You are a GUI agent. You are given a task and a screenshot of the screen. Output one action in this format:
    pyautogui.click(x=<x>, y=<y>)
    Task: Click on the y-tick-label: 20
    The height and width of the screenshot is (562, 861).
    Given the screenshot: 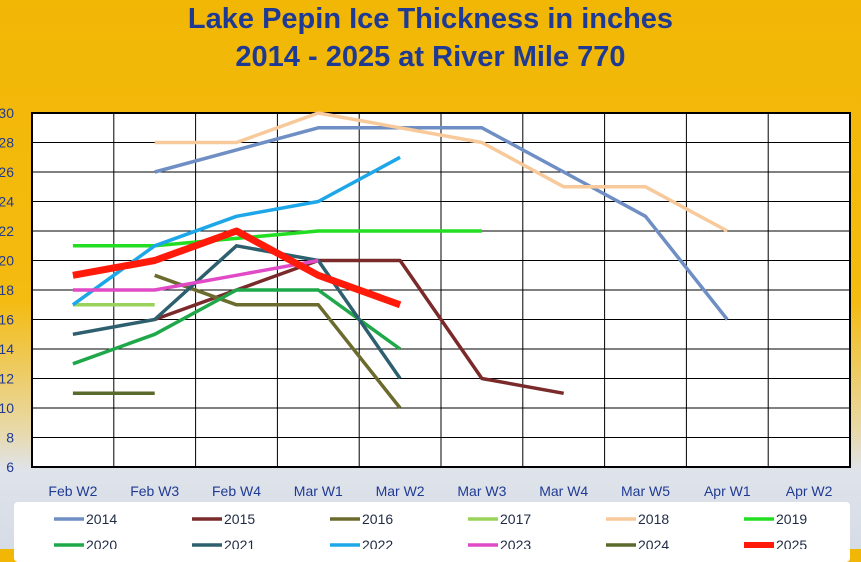 What is the action you would take?
    pyautogui.click(x=7, y=261)
    